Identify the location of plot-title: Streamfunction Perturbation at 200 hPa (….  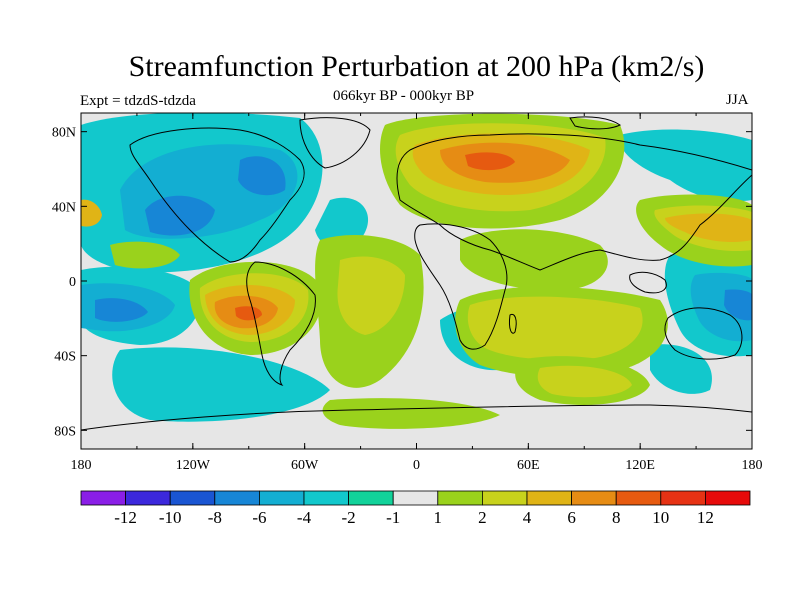
(416, 66).